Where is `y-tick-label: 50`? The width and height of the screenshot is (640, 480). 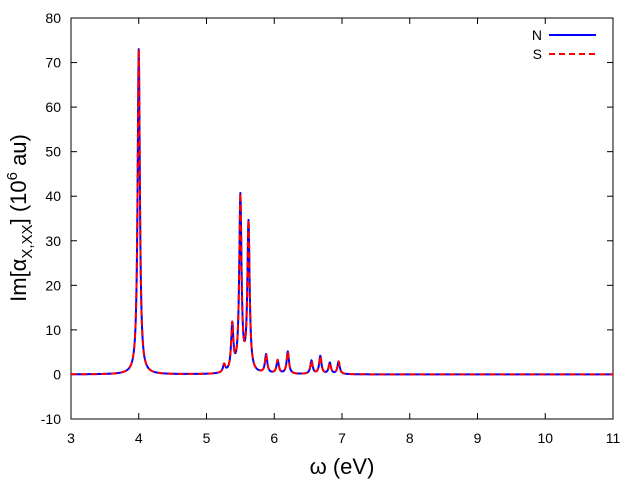
y-tick-label: 50 is located at coordinates (53, 152).